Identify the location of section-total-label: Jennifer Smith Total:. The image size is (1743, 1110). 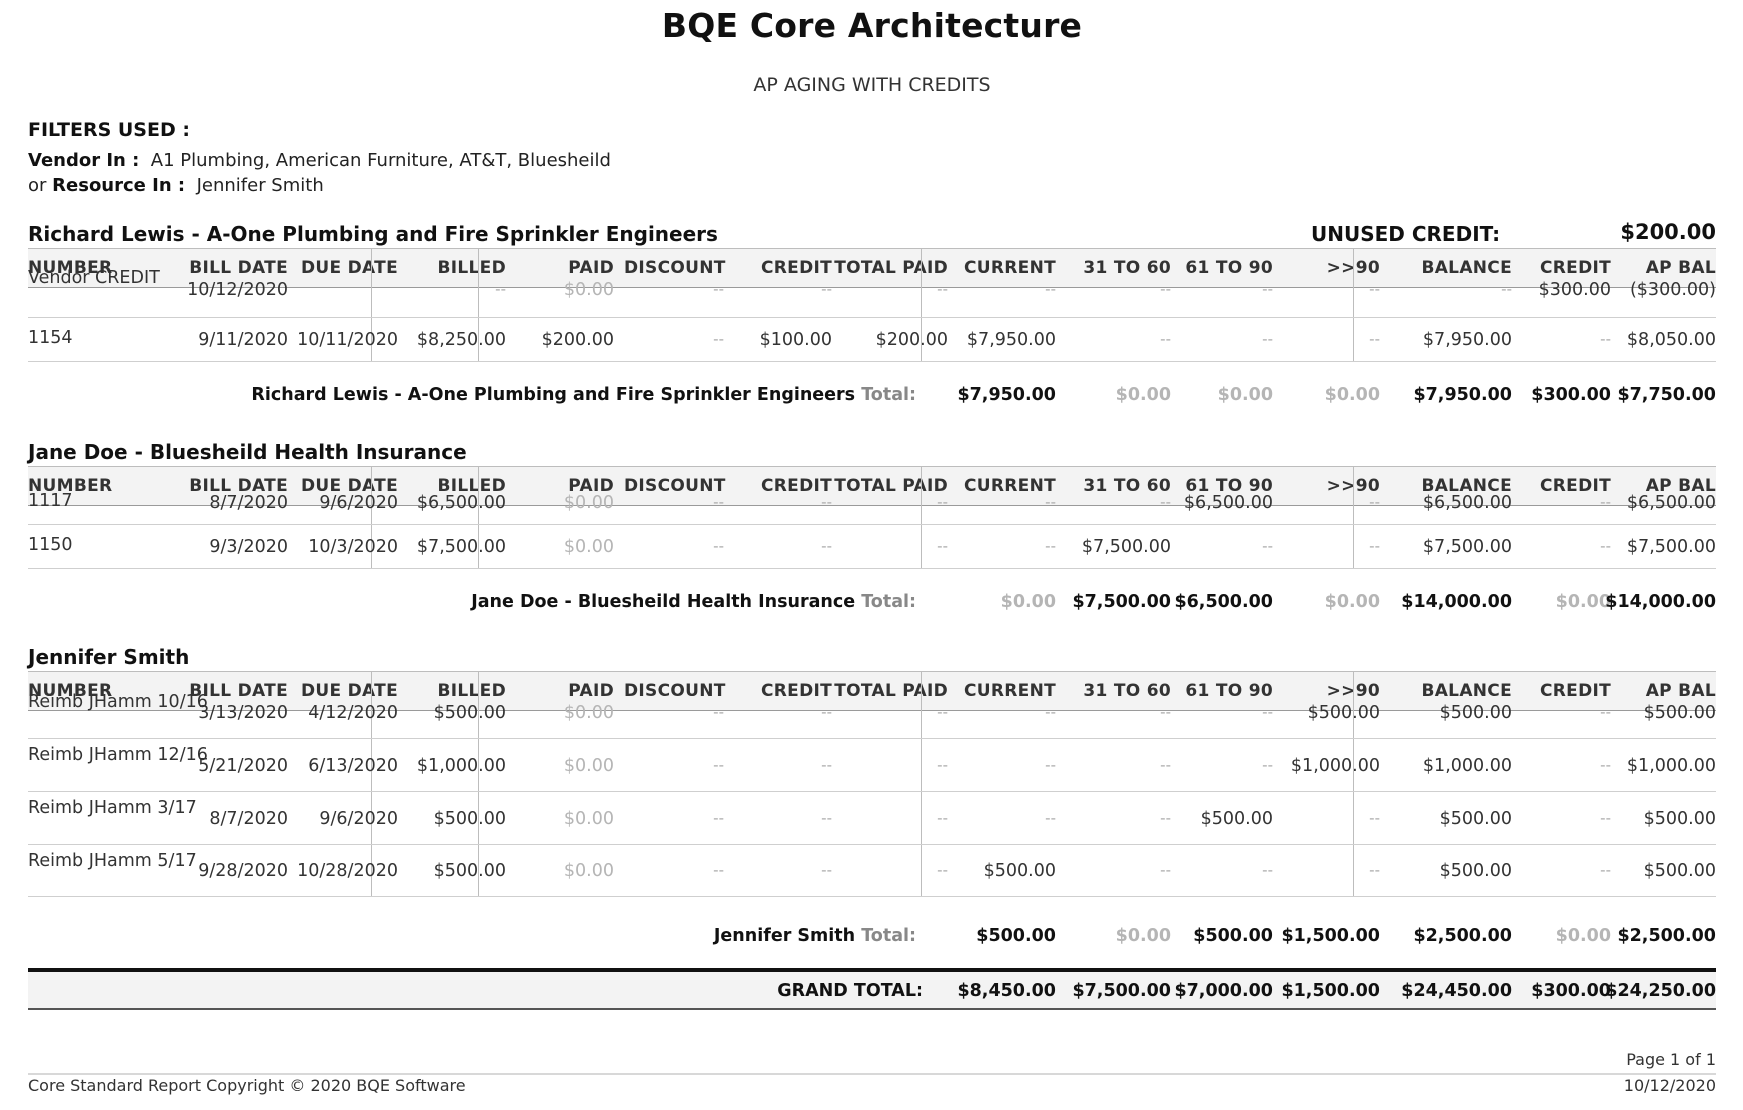
(815, 936).